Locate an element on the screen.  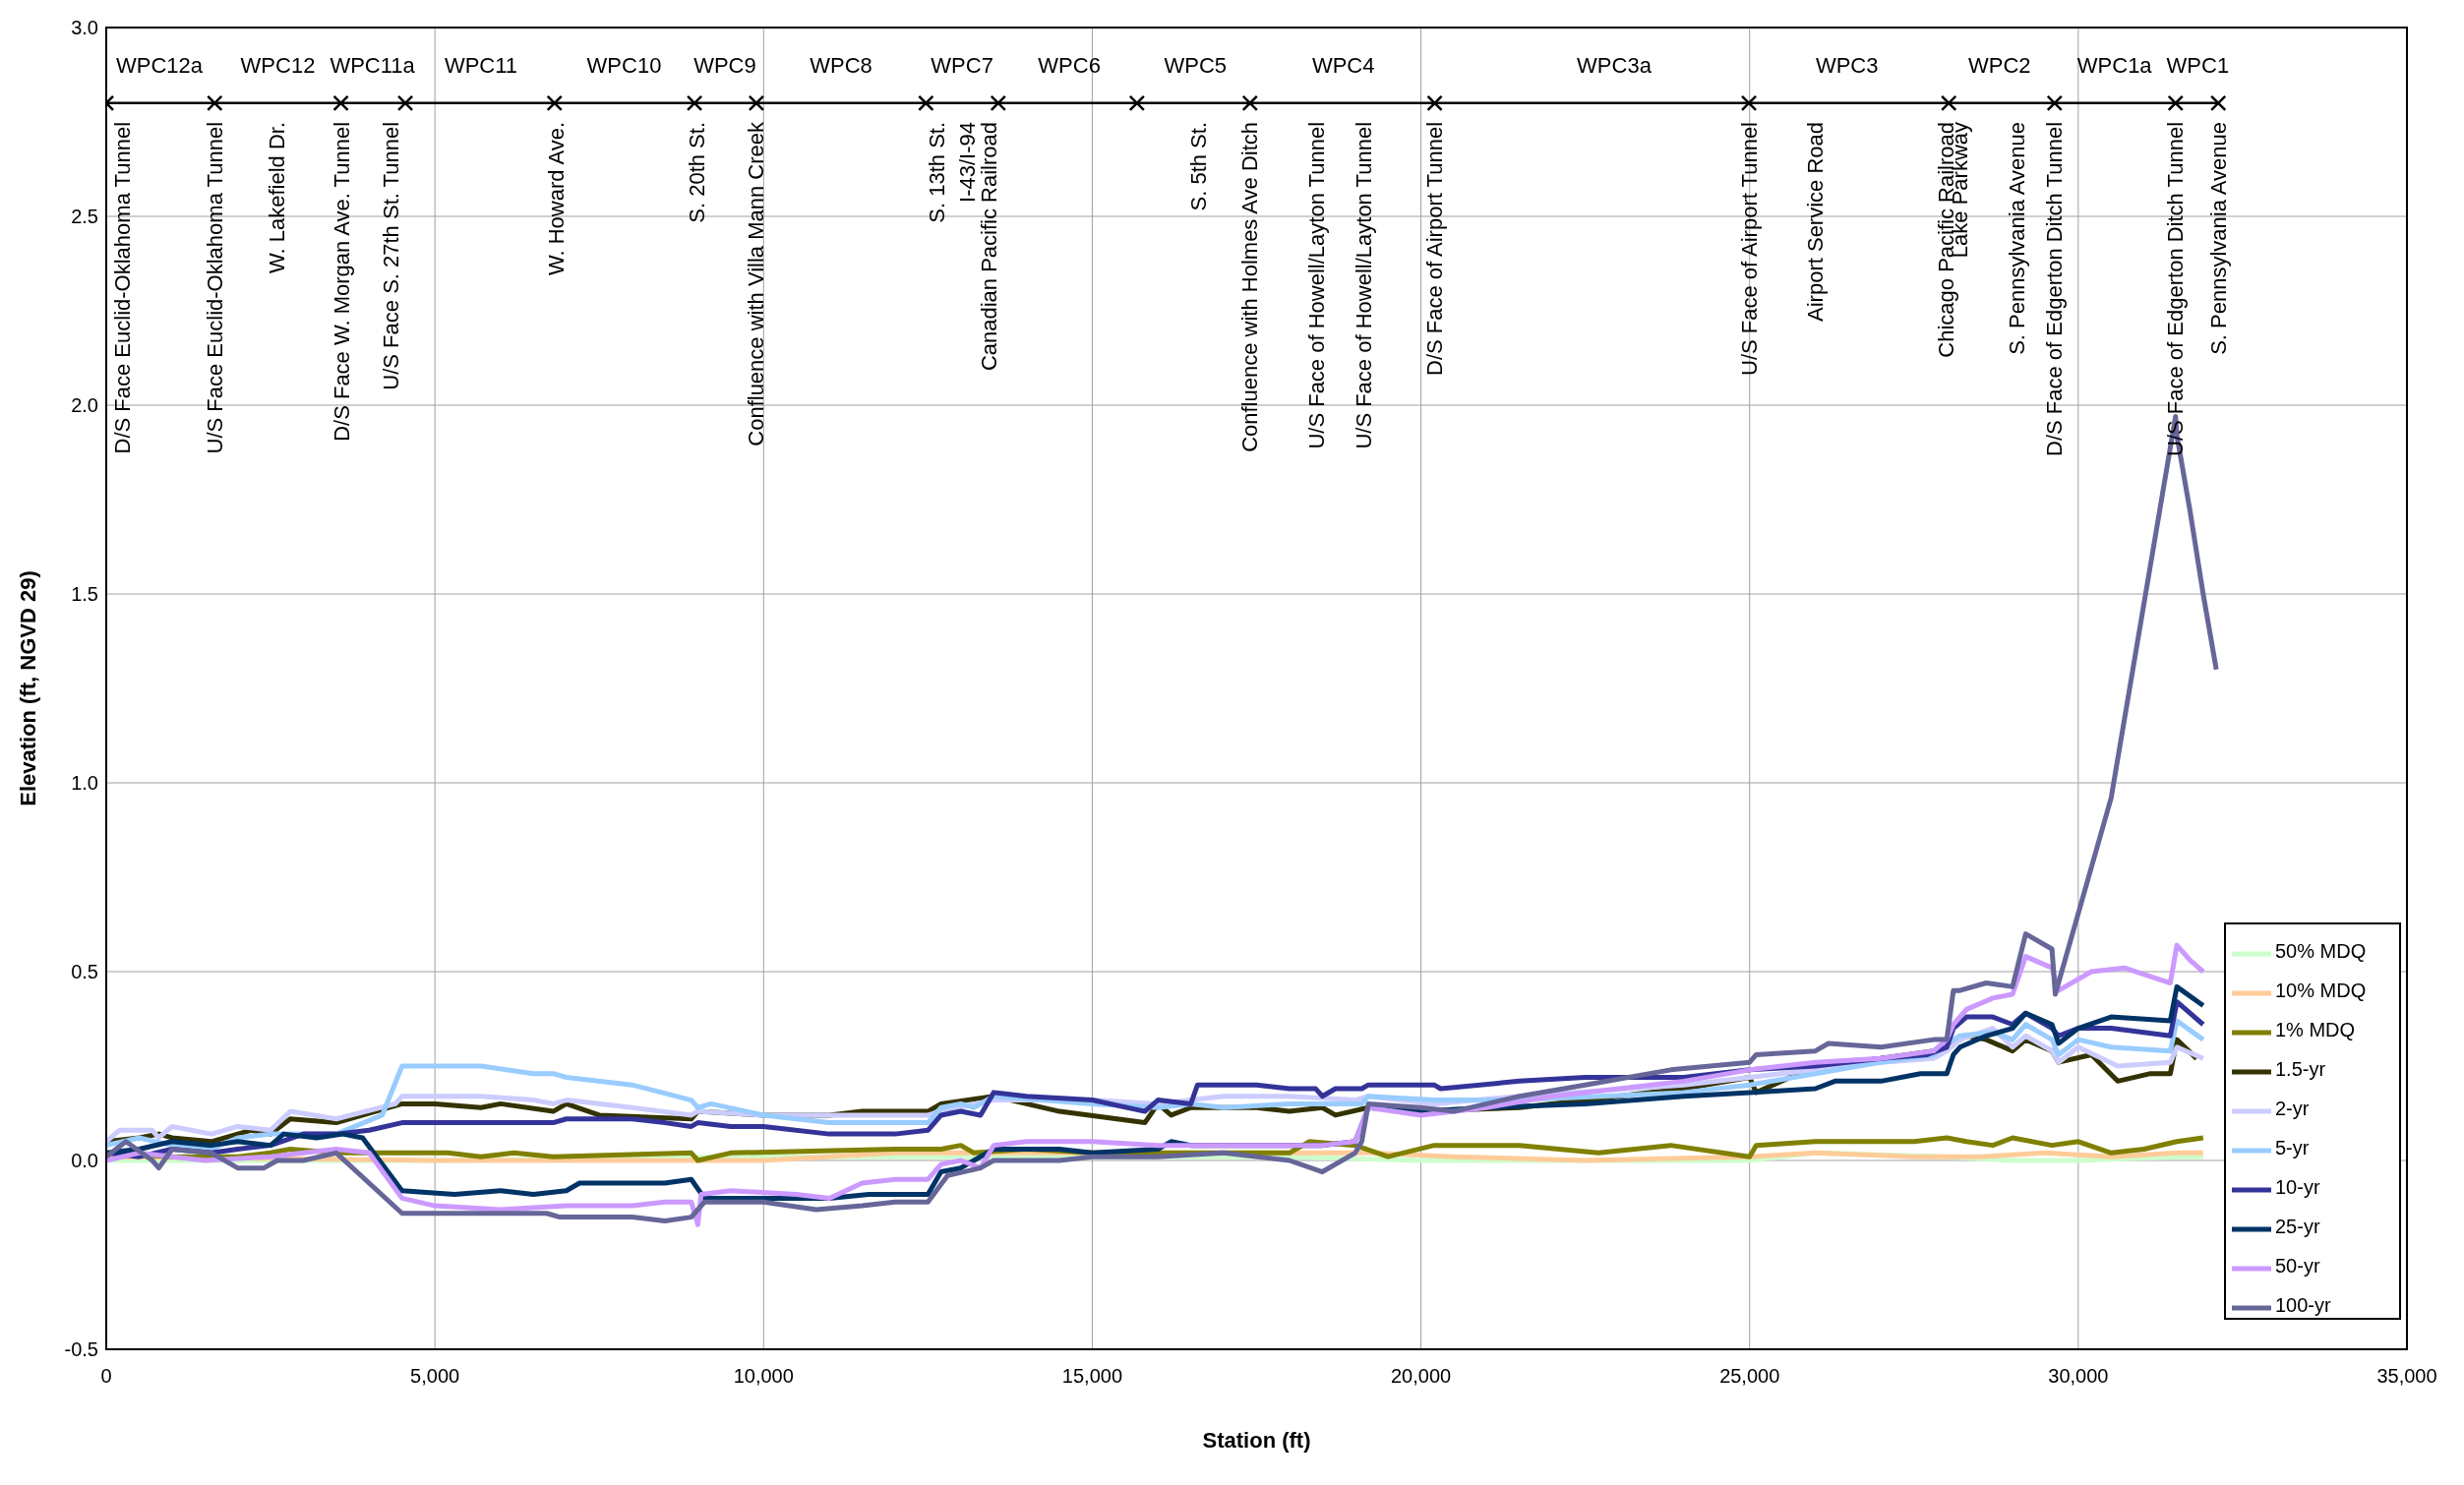
y-tick-label: -0.5 is located at coordinates (81, 1349).